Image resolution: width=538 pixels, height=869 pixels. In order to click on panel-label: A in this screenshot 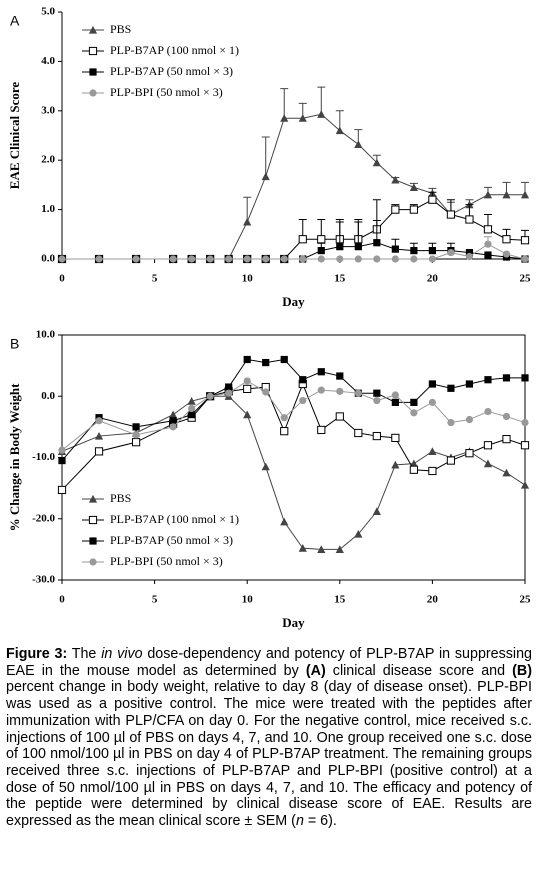, I will do `click(15, 21)`.